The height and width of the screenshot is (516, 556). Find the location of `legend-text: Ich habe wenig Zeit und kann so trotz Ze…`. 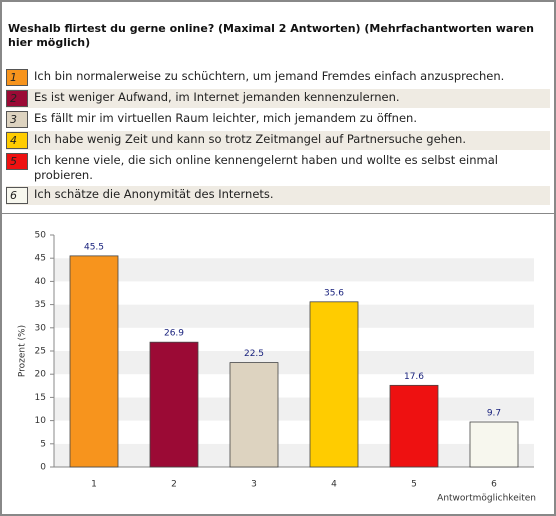

legend-text: Ich habe wenig Zeit und kann so trotz Ze… is located at coordinates (250, 139).